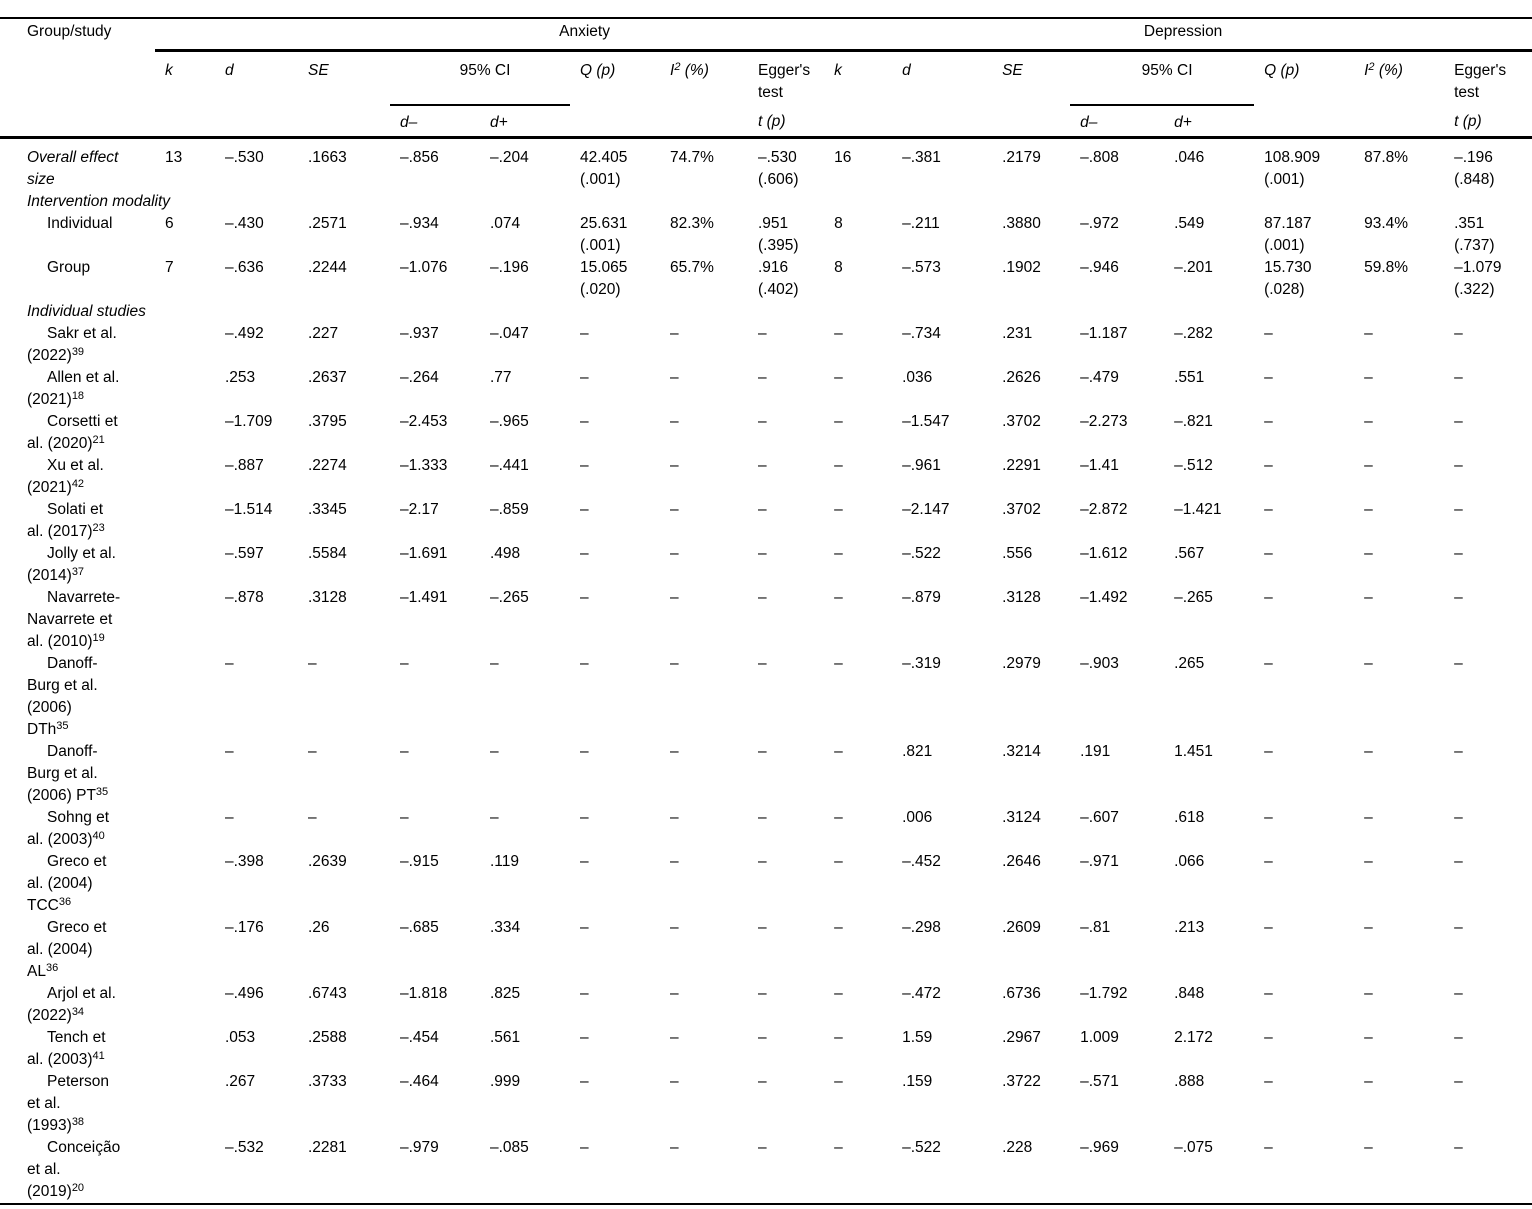 The height and width of the screenshot is (1209, 1532). I want to click on cell: .2639, so click(327, 861).